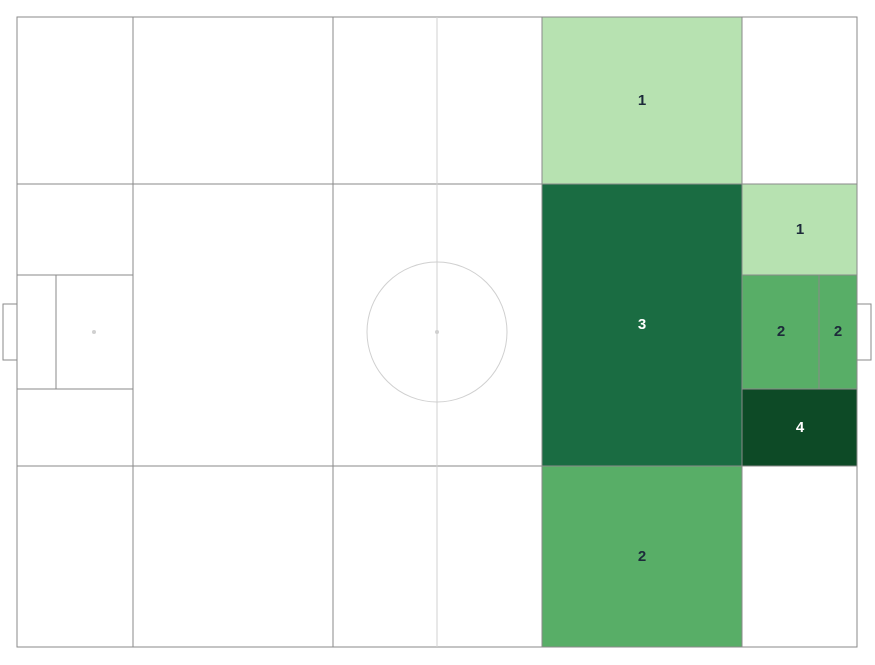 The width and height of the screenshot is (875, 665). I want to click on zone-penalty-area-bottom-channel, so click(799, 427).